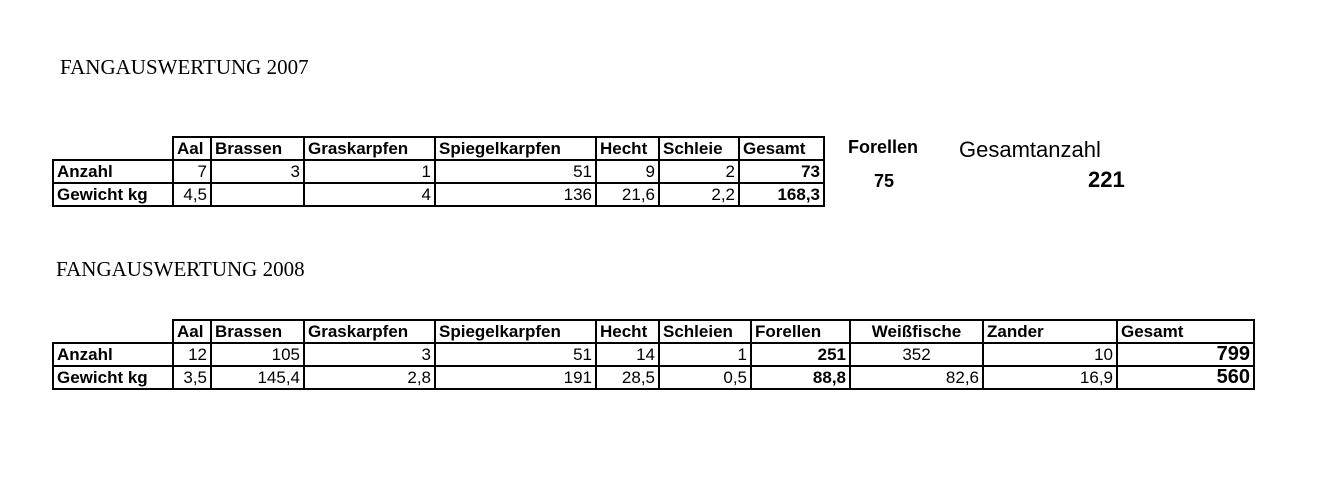  I want to click on table-cell: 191, so click(515, 377).